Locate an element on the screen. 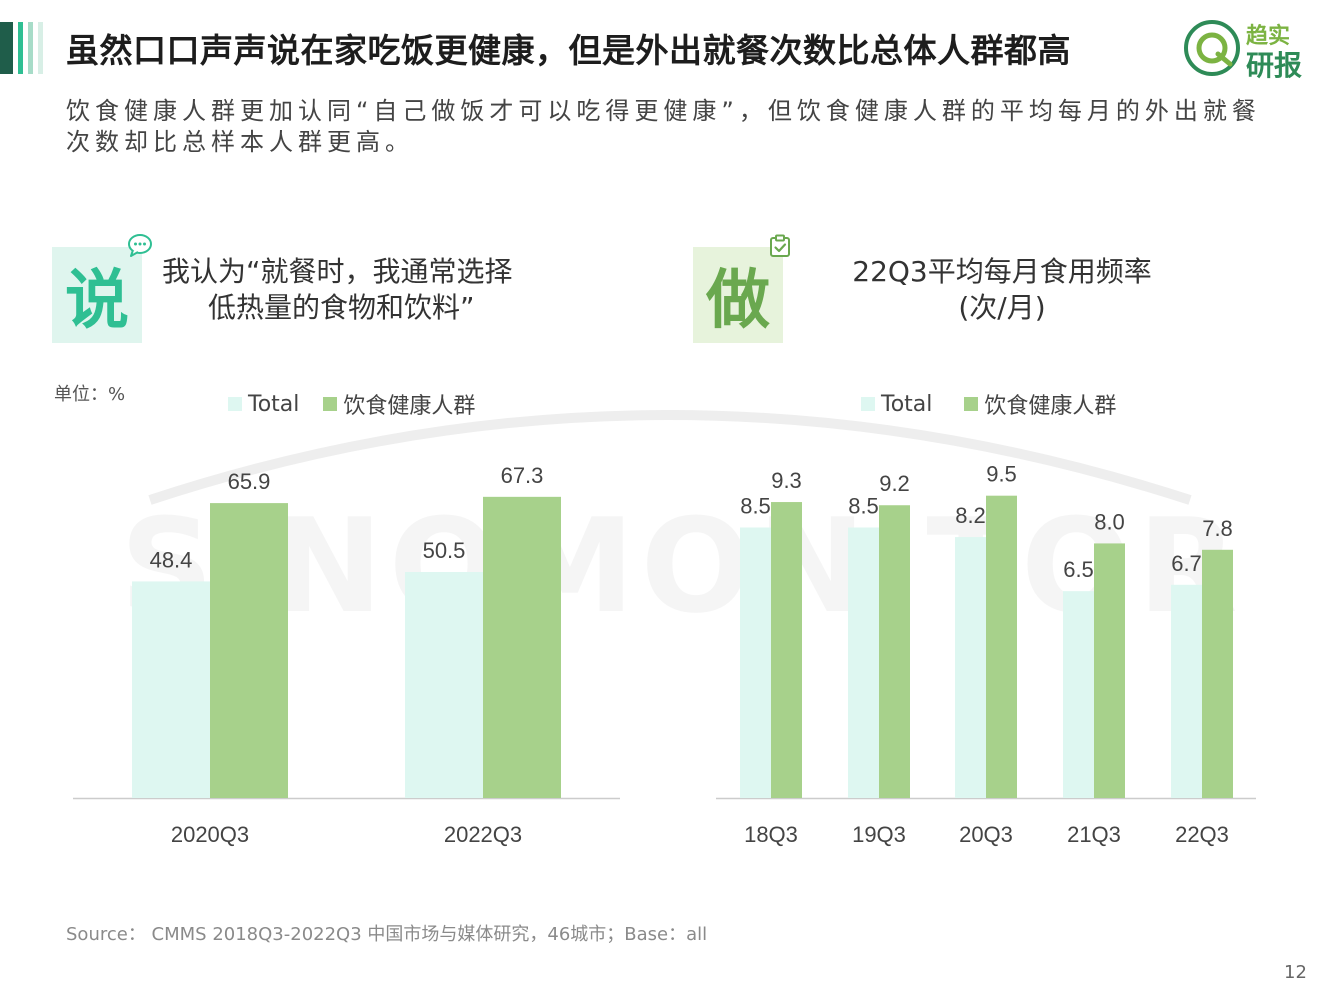 This screenshot has width=1333, height=1000. unit-label: 单位：% is located at coordinates (90, 394).